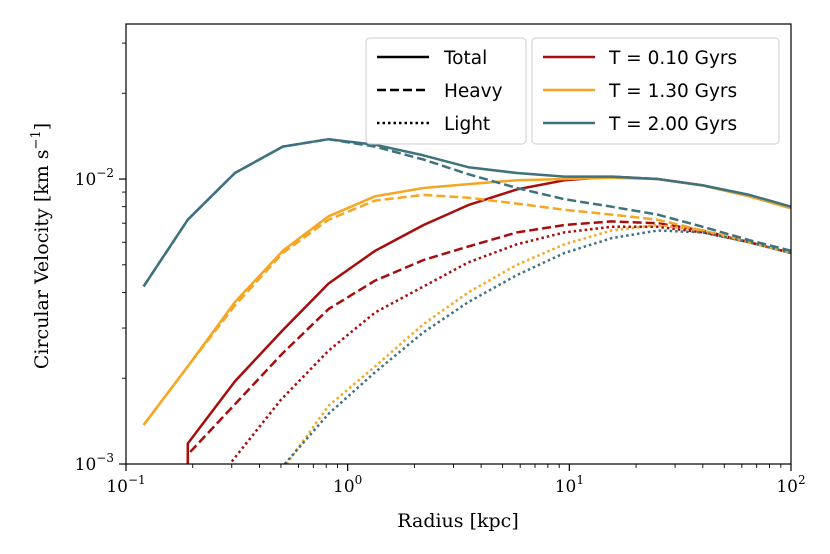 This screenshot has width=830, height=554. I want to click on x-axis-label: Radius [kpc], so click(457, 521).